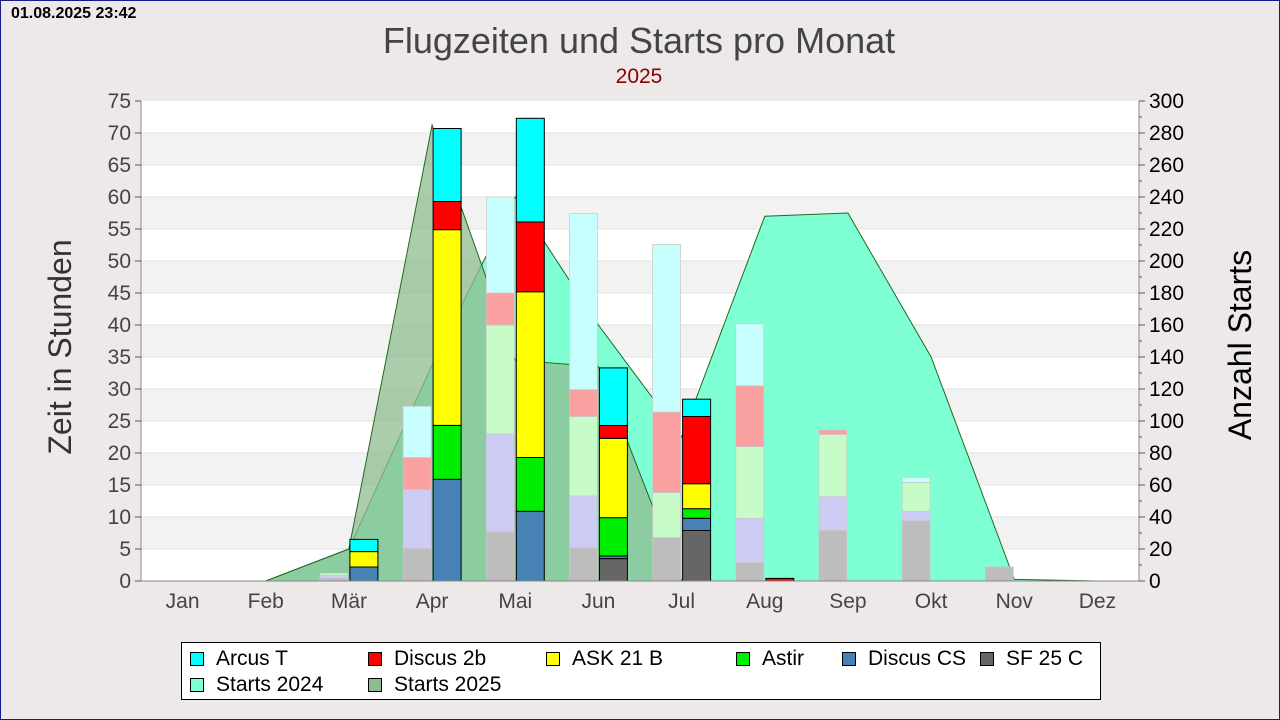 The width and height of the screenshot is (1280, 720). What do you see at coordinates (783, 658) in the screenshot?
I see `legend-label: Astir` at bounding box center [783, 658].